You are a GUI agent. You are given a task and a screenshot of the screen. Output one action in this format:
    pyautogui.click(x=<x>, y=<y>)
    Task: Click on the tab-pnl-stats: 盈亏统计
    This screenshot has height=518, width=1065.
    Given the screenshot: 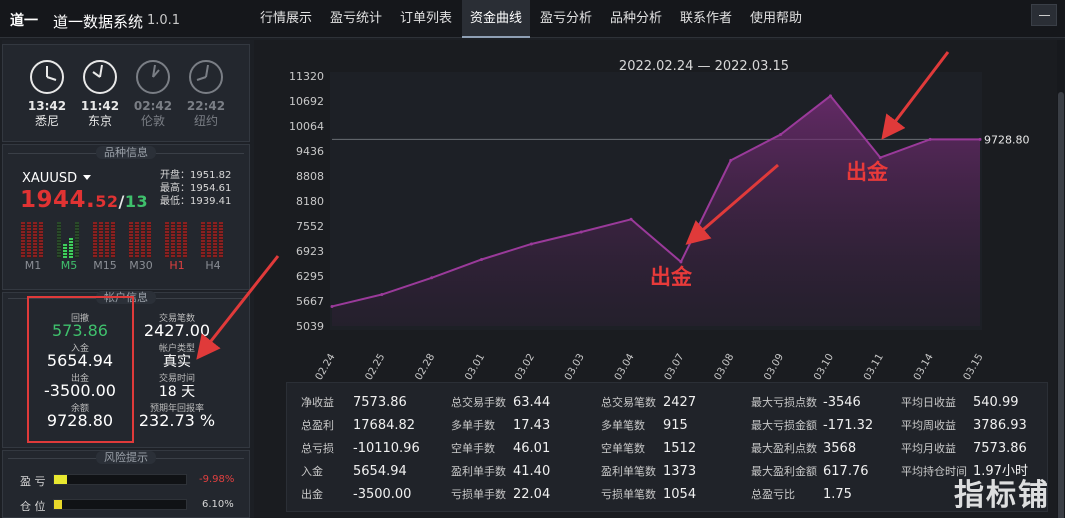 What is the action you would take?
    pyautogui.click(x=355, y=18)
    